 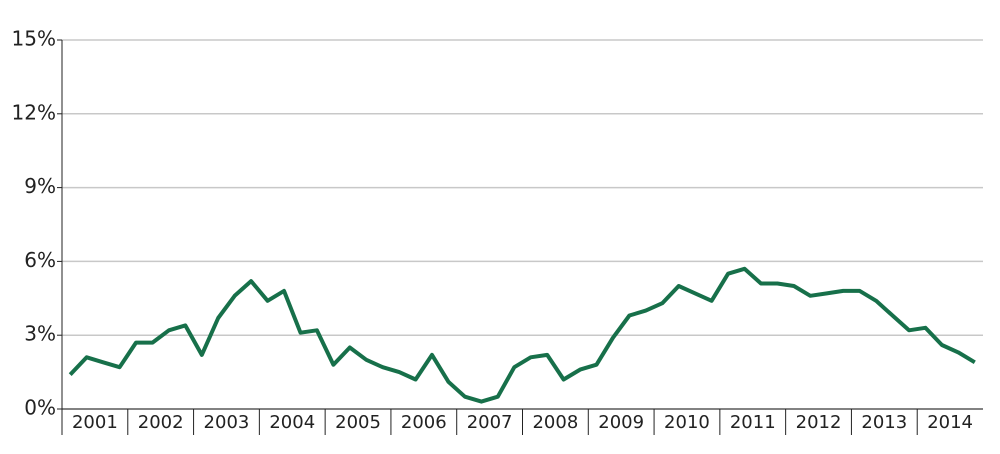 What do you see at coordinates (424, 422) in the screenshot?
I see `x-tick-label: 2006` at bounding box center [424, 422].